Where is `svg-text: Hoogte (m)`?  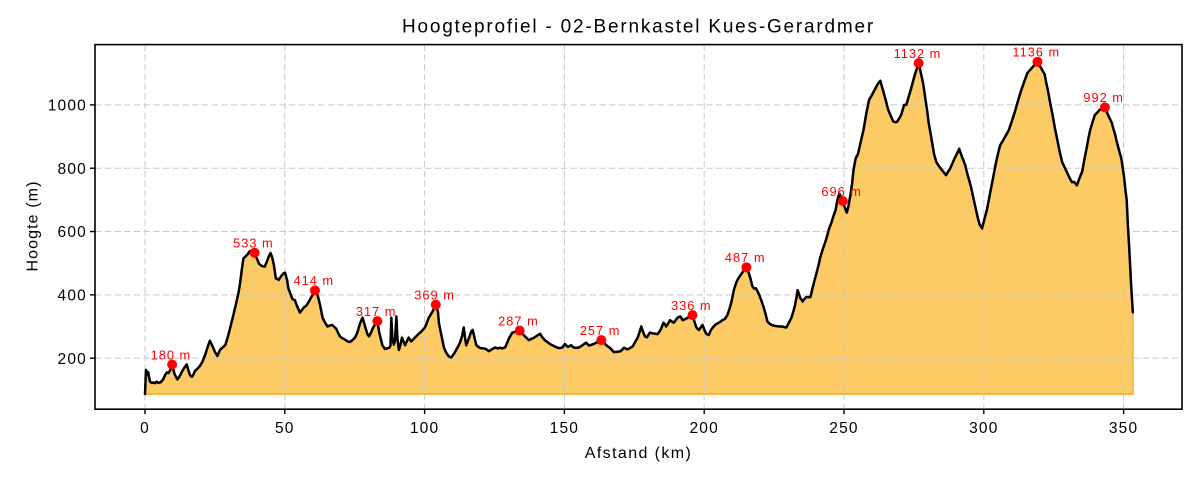
svg-text: Hoogte (m) is located at coordinates (33, 225).